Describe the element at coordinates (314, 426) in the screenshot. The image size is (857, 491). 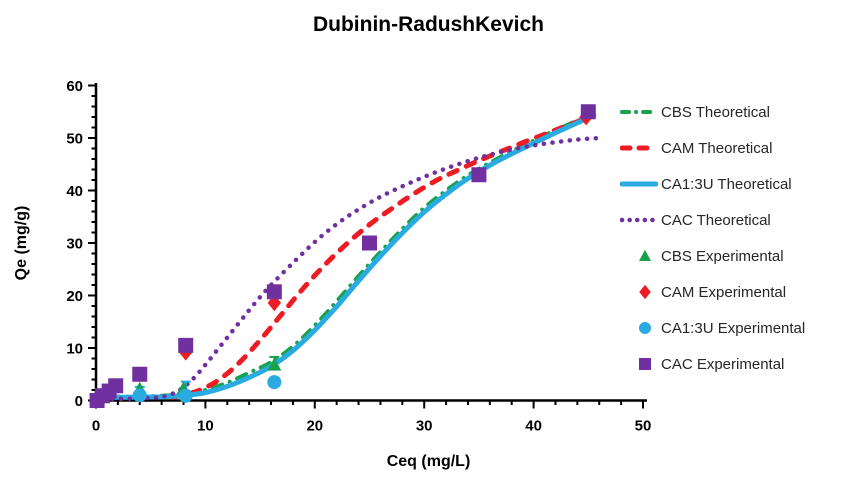
I see `x-tick-label: 20` at that location.